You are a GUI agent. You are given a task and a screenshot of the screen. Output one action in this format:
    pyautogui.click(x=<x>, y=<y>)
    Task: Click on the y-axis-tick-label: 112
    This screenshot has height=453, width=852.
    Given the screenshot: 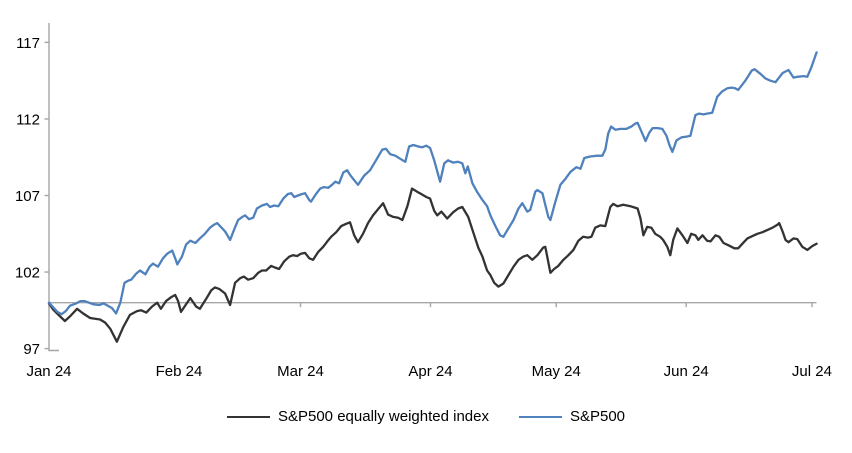 What is the action you would take?
    pyautogui.click(x=28, y=119)
    